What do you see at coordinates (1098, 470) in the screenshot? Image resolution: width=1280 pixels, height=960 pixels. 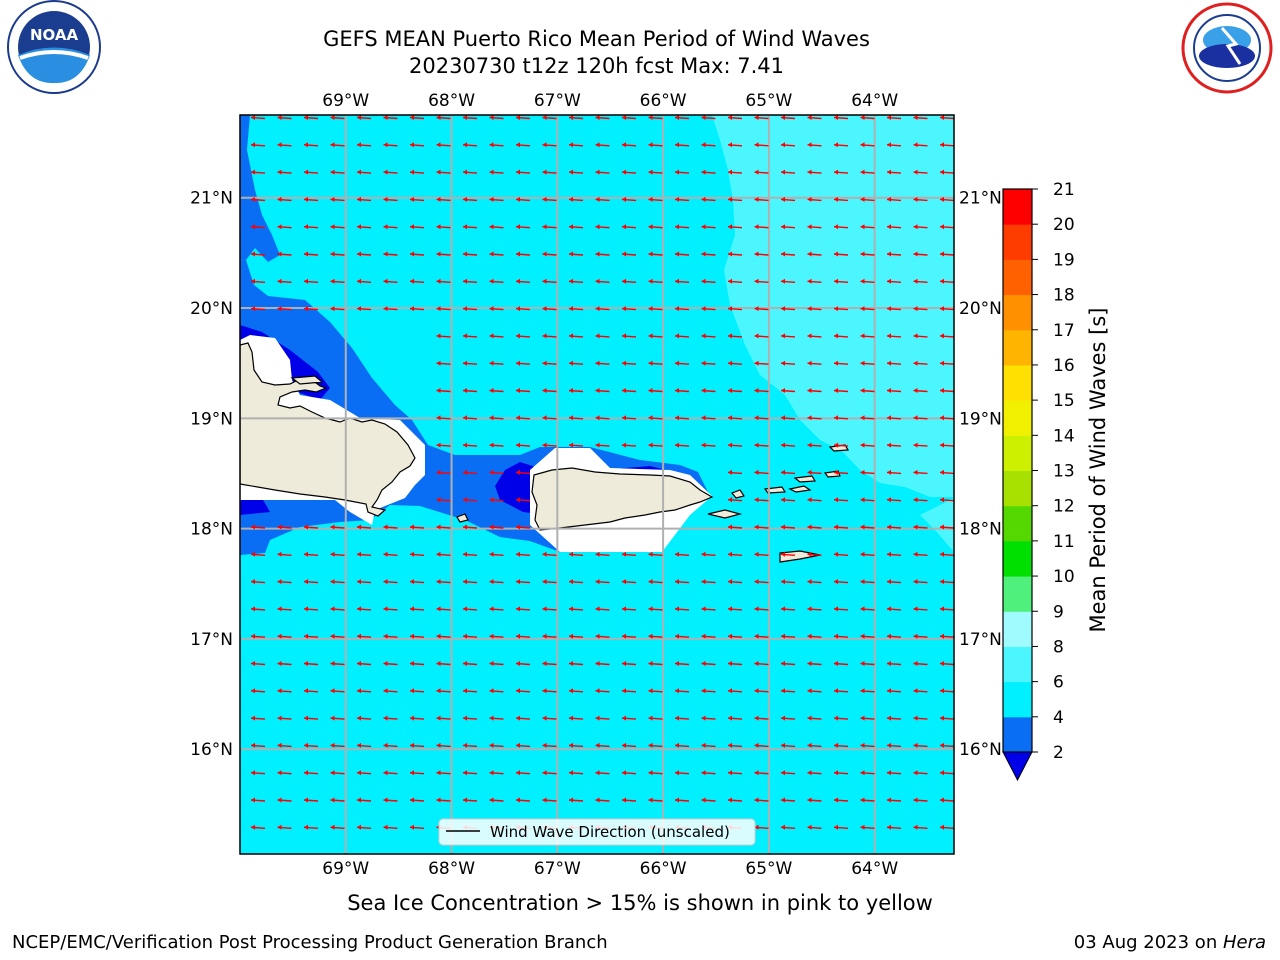 I see `colorbar-label: Mean Period of Wind Waves [s]` at bounding box center [1098, 470].